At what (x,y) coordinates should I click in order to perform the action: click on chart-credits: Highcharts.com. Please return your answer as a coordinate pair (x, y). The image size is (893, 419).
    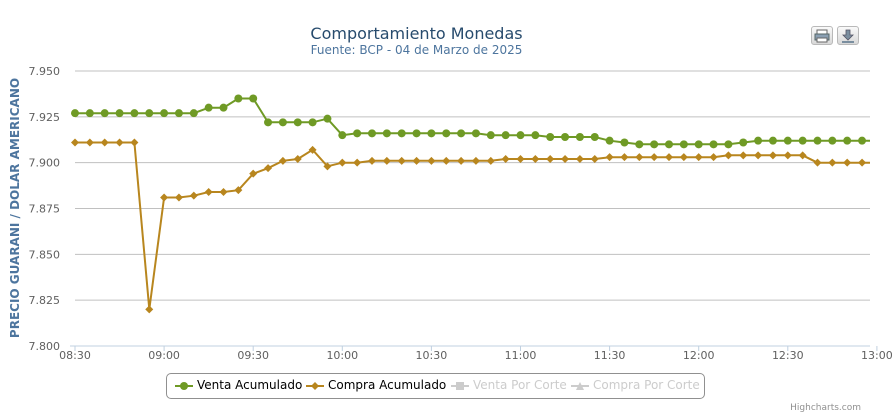
    Looking at the image, I should click on (825, 408).